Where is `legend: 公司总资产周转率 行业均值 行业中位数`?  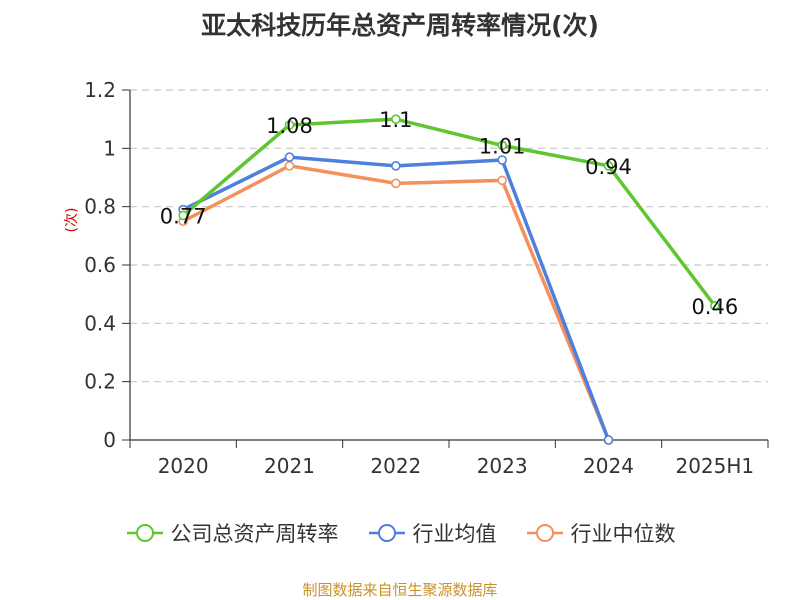
legend: 公司总资产周转率 行业均值 行业中位数 is located at coordinates (400, 533).